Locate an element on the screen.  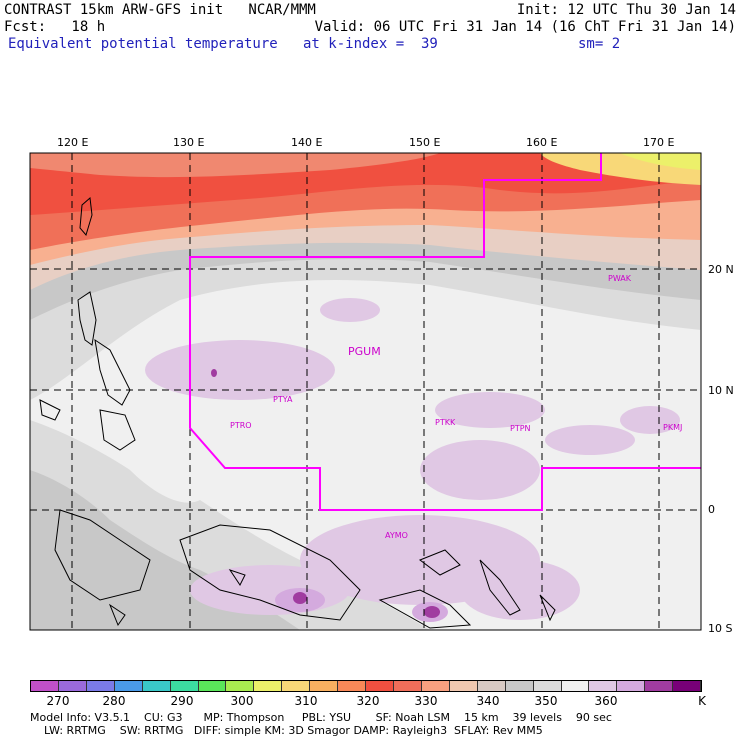
smoothing-label: sm= 2 is located at coordinates (599, 44).